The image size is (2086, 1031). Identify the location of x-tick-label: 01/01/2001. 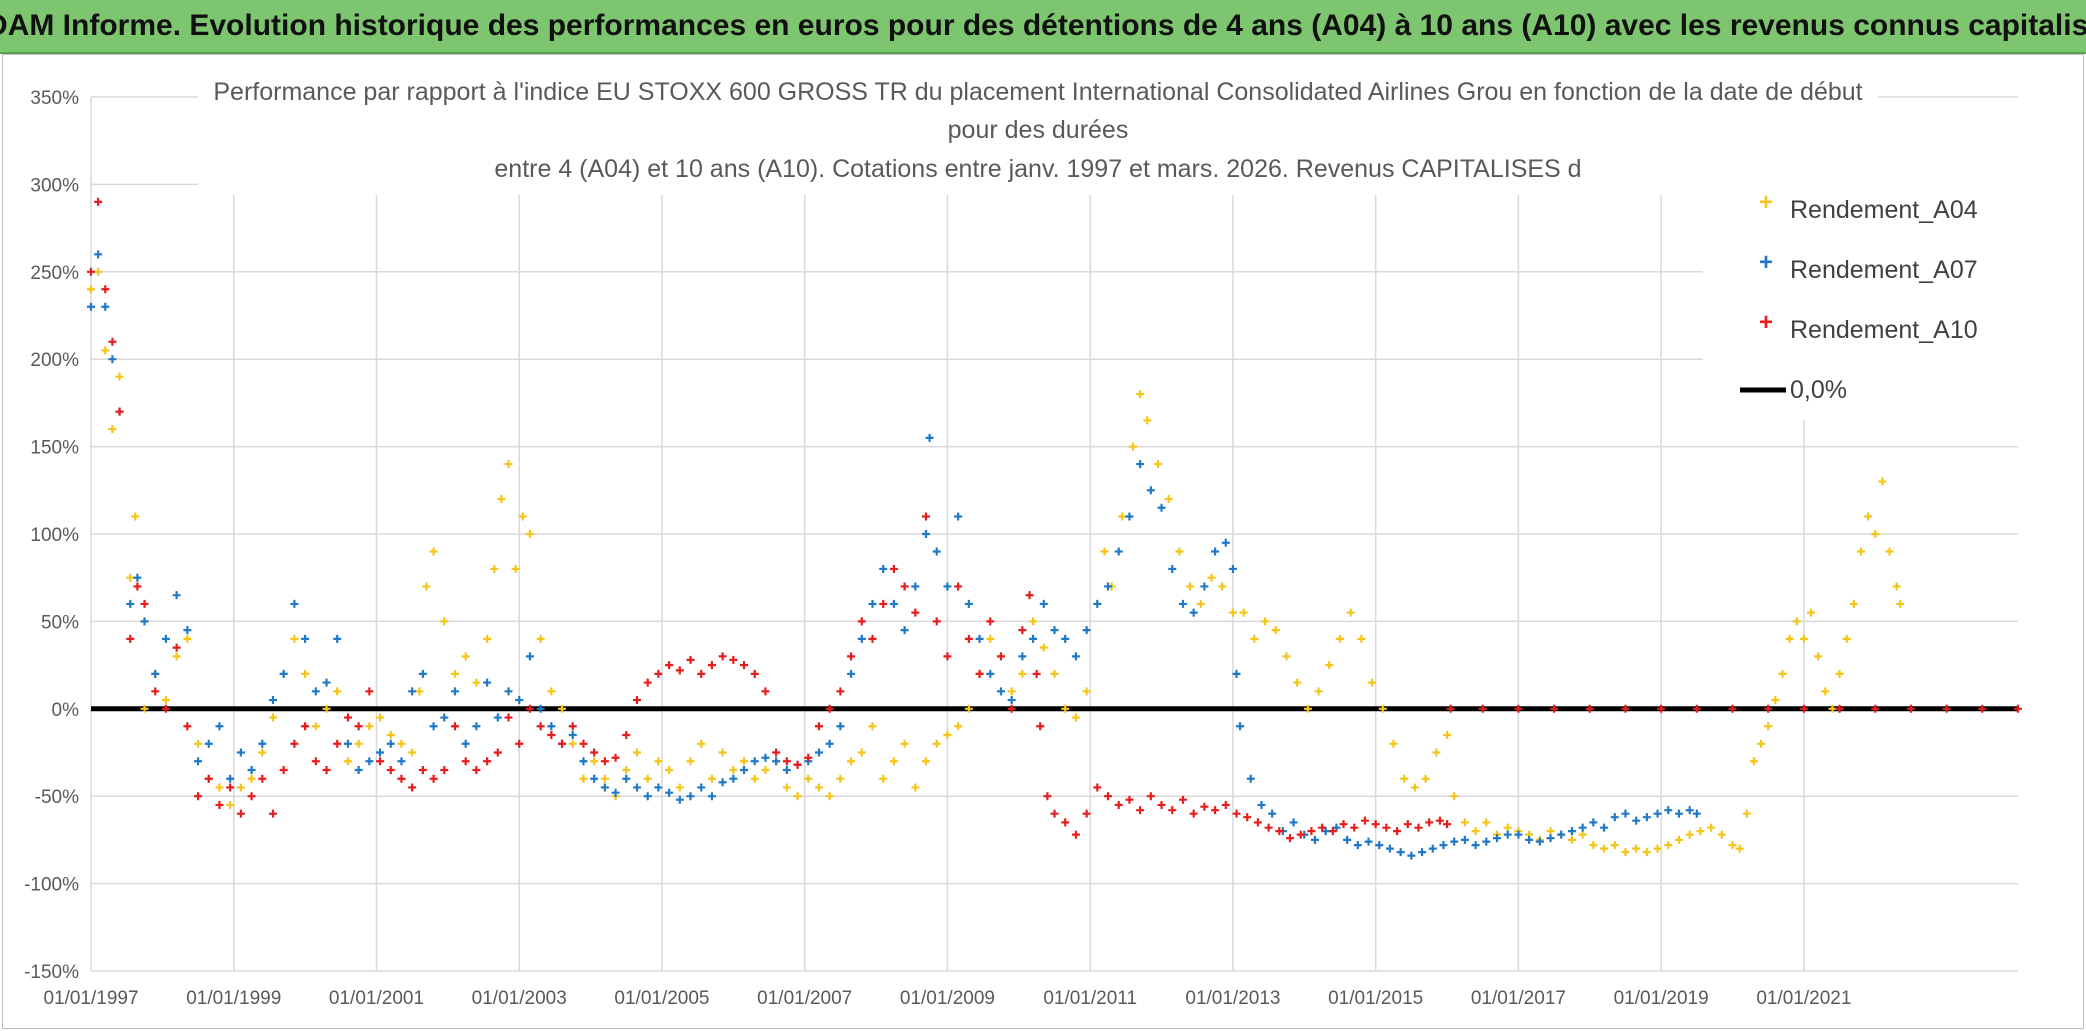
(376, 998).